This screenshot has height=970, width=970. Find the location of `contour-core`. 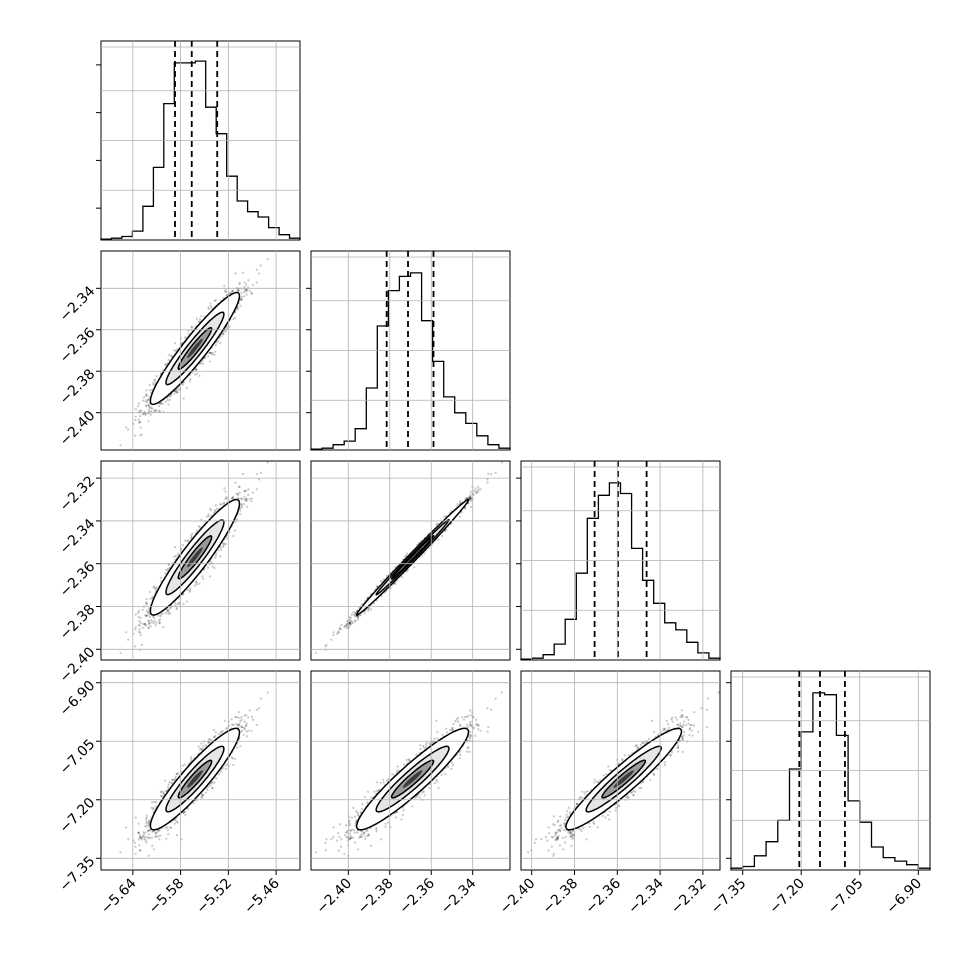

contour-core is located at coordinates (195, 557).